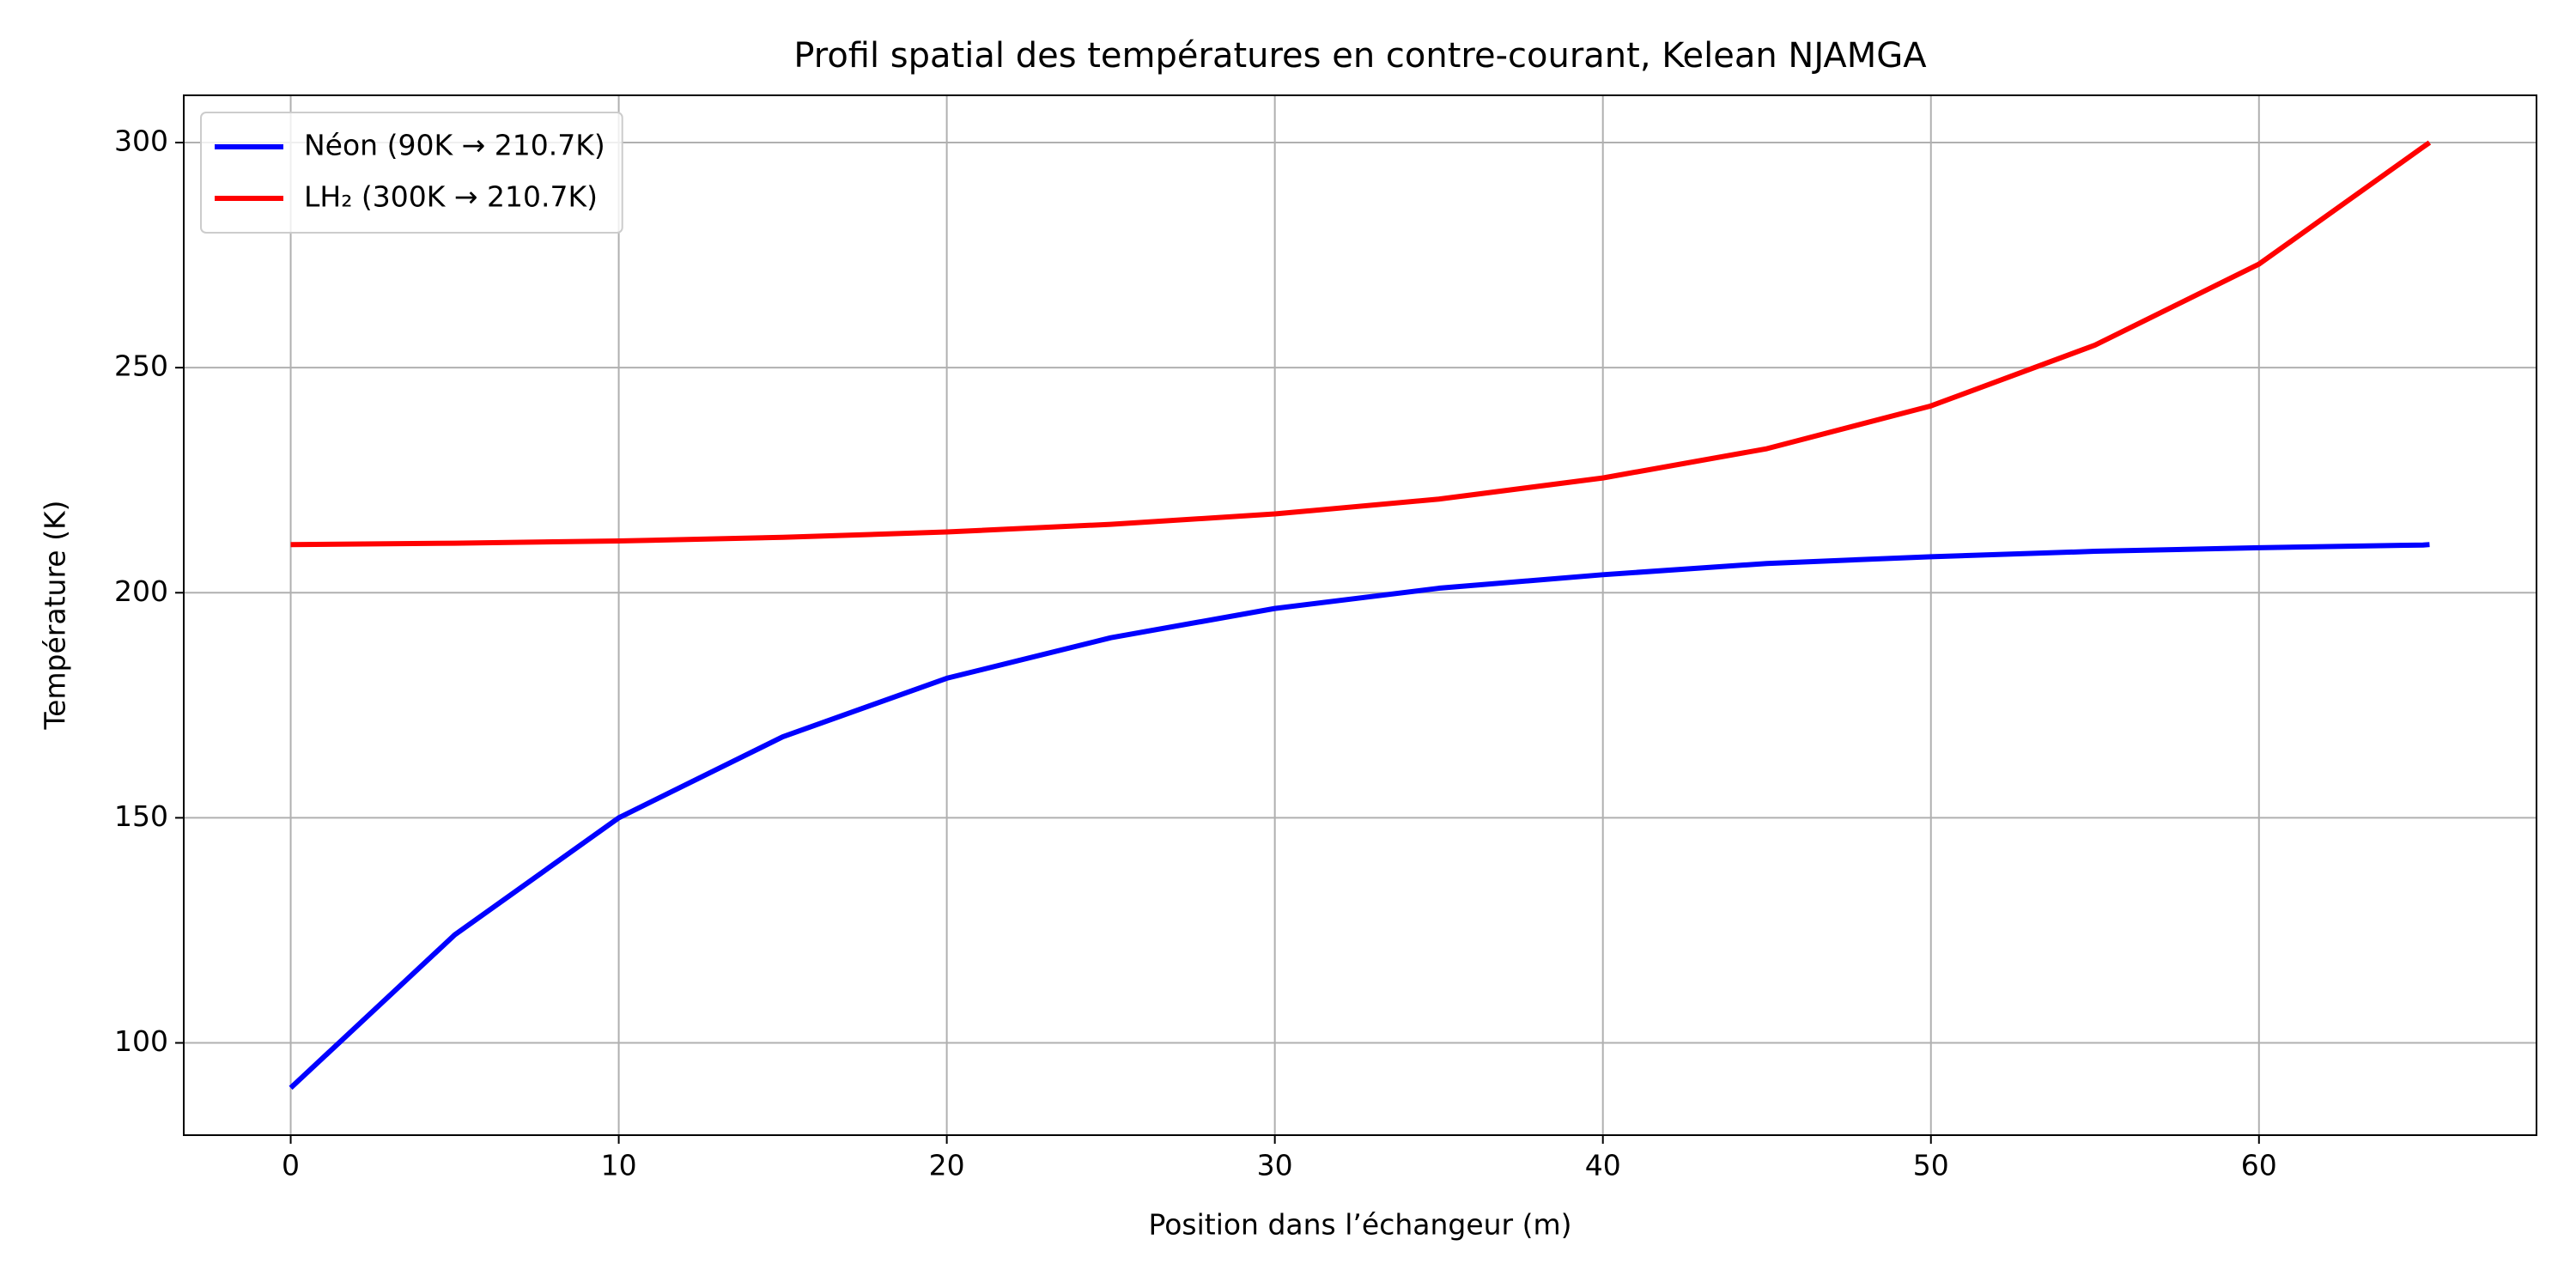 The width and height of the screenshot is (2576, 1288). What do you see at coordinates (141, 366) in the screenshot?
I see `y-tick-label: 250` at bounding box center [141, 366].